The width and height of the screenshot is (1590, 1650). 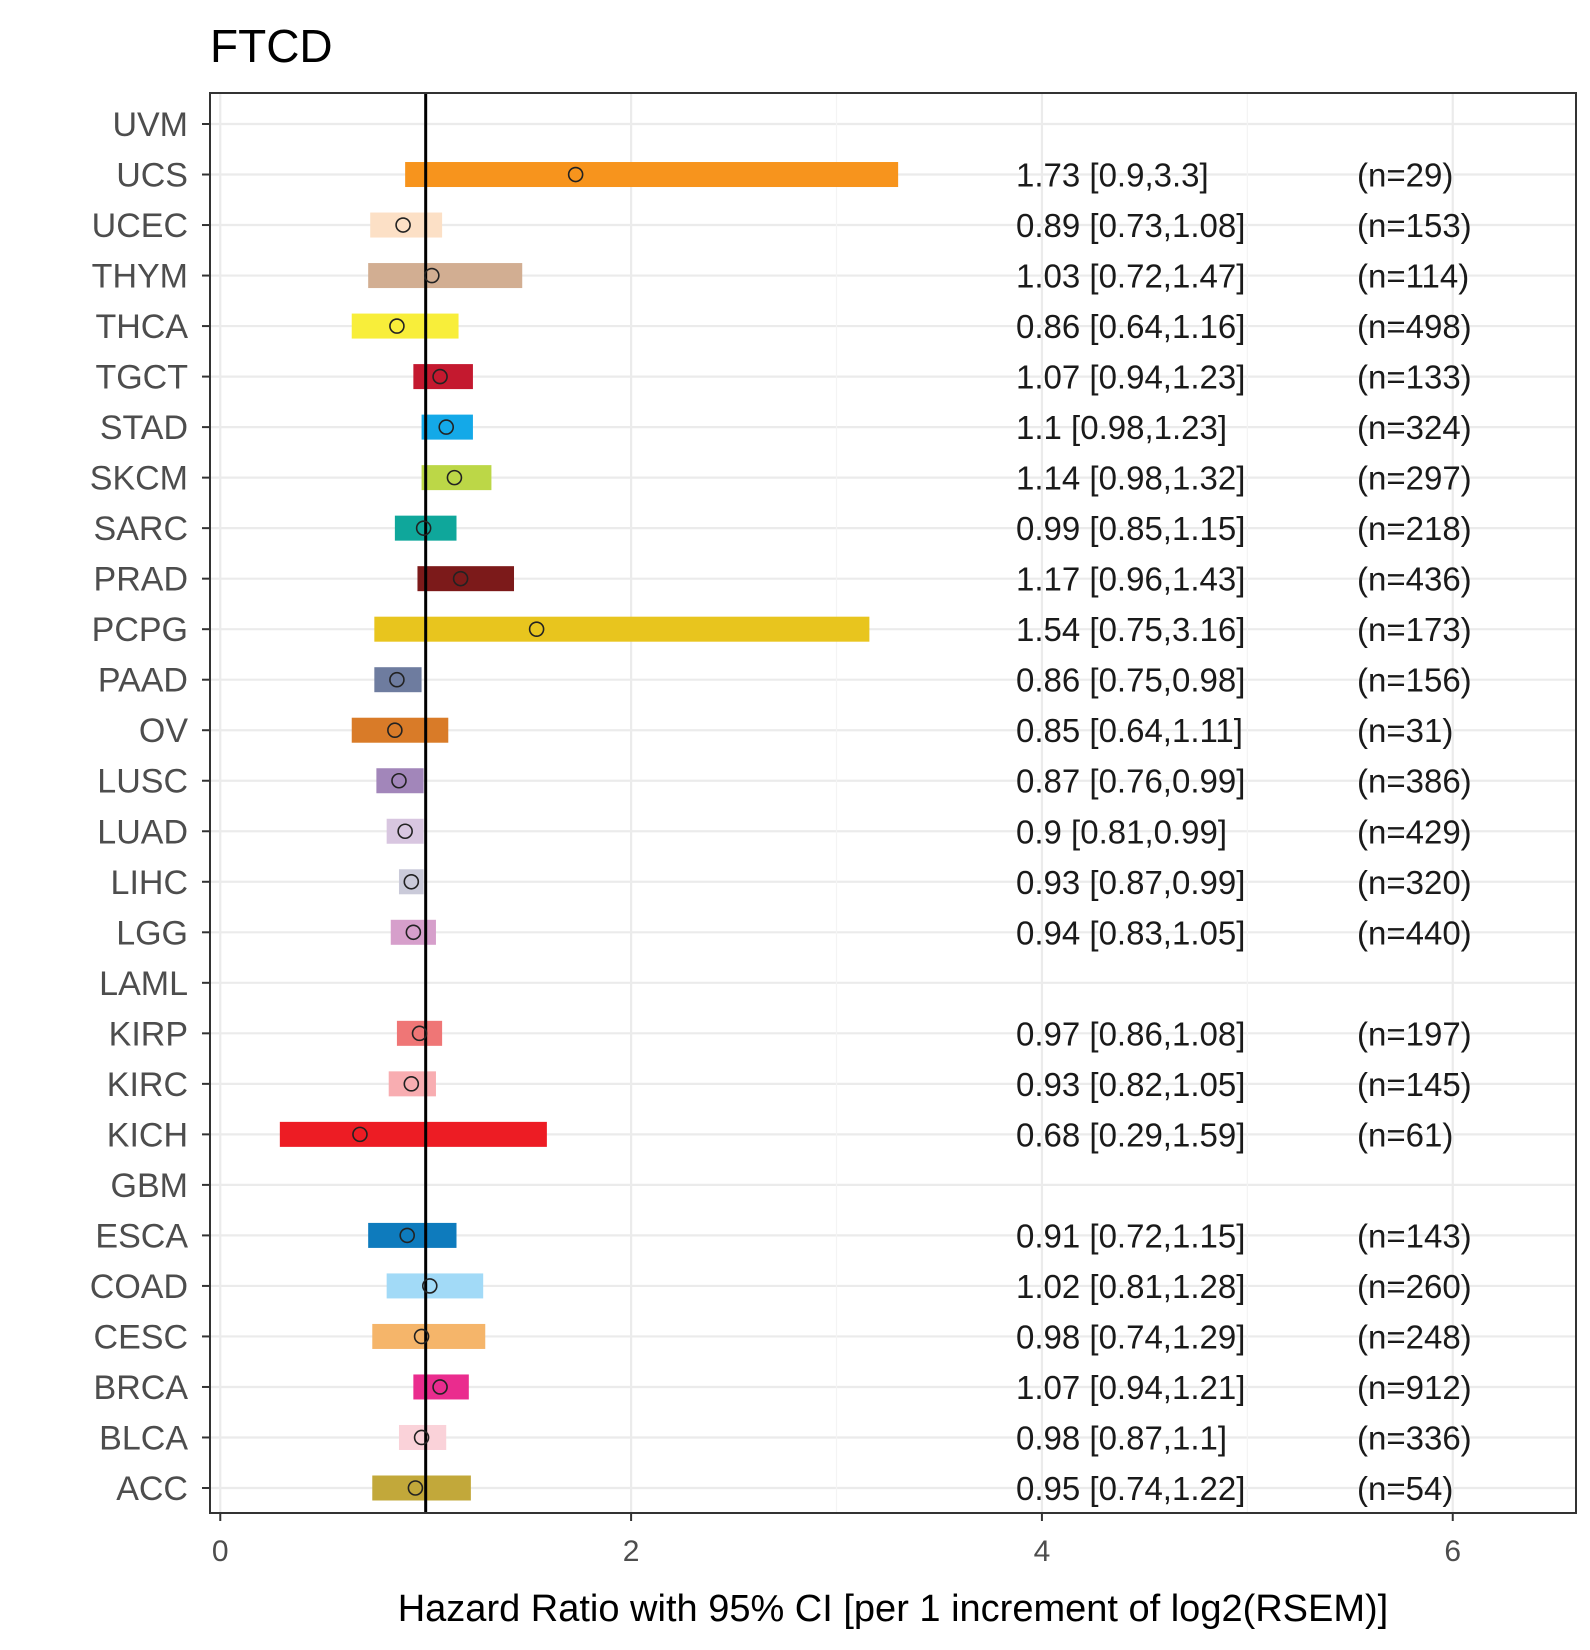 I want to click on n-text-kirc: (n=145), so click(x=1414, y=1084).